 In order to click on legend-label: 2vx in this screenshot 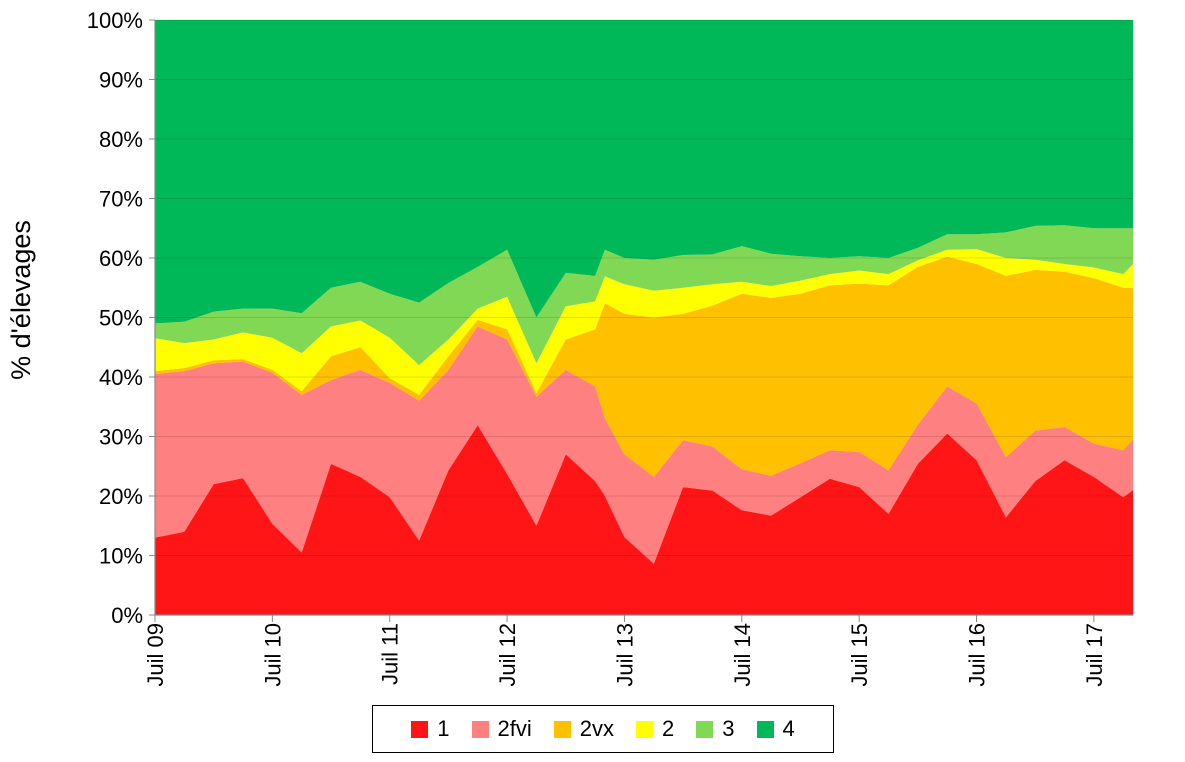, I will do `click(596, 728)`.